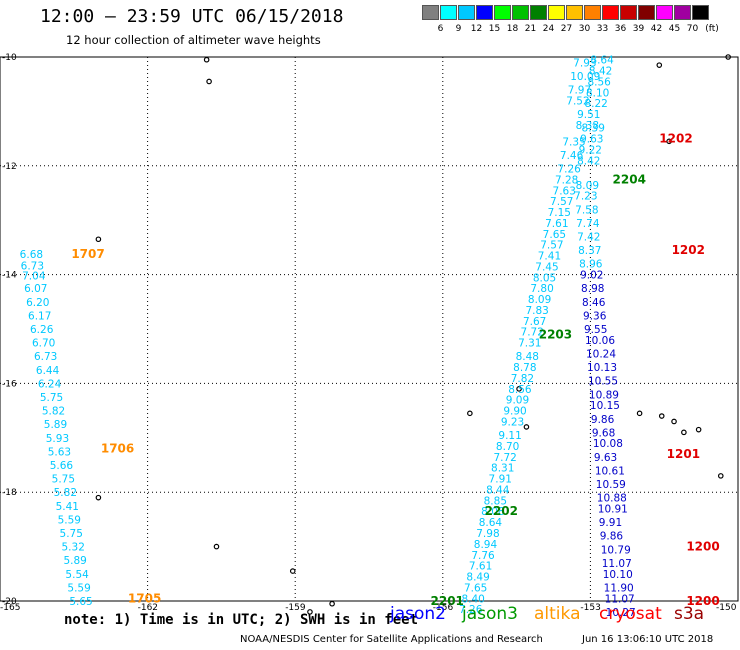  I want to click on wave-height-value: 8.38, so click(587, 126).